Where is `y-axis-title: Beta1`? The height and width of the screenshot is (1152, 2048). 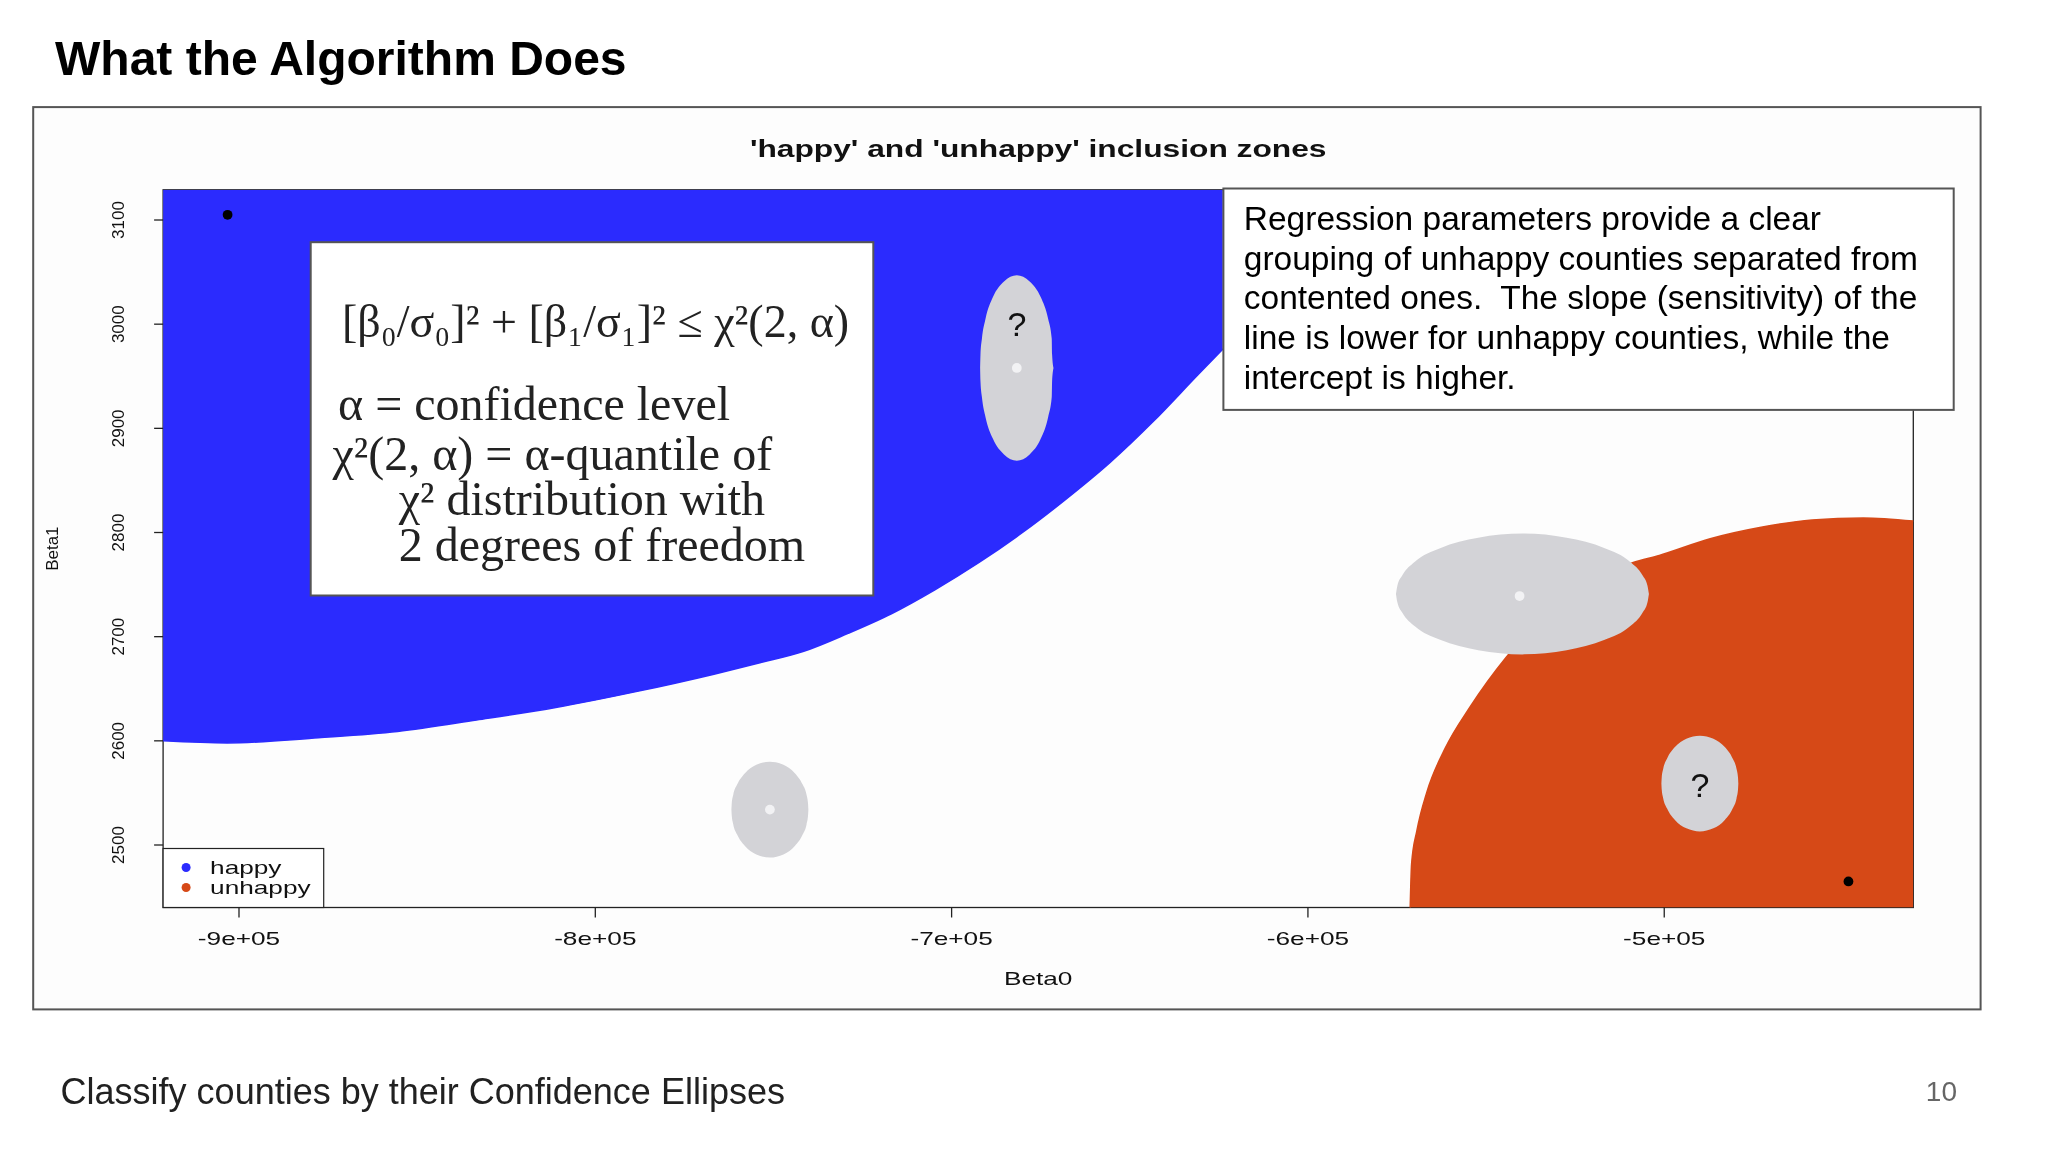
y-axis-title: Beta1 is located at coordinates (52, 548).